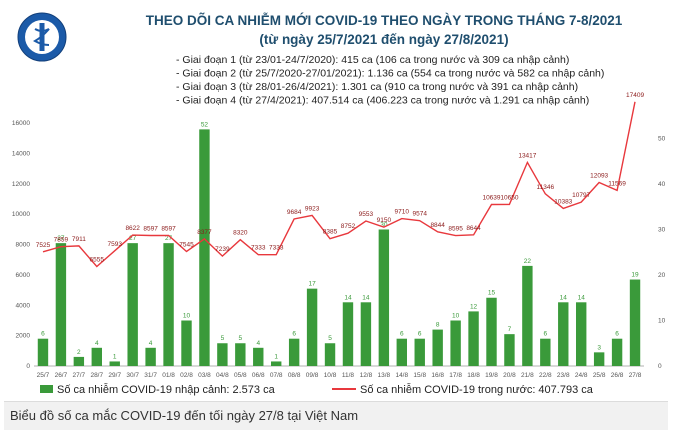  What do you see at coordinates (330, 232) in the screenshot?
I see `line-data-label: 8385` at bounding box center [330, 232].